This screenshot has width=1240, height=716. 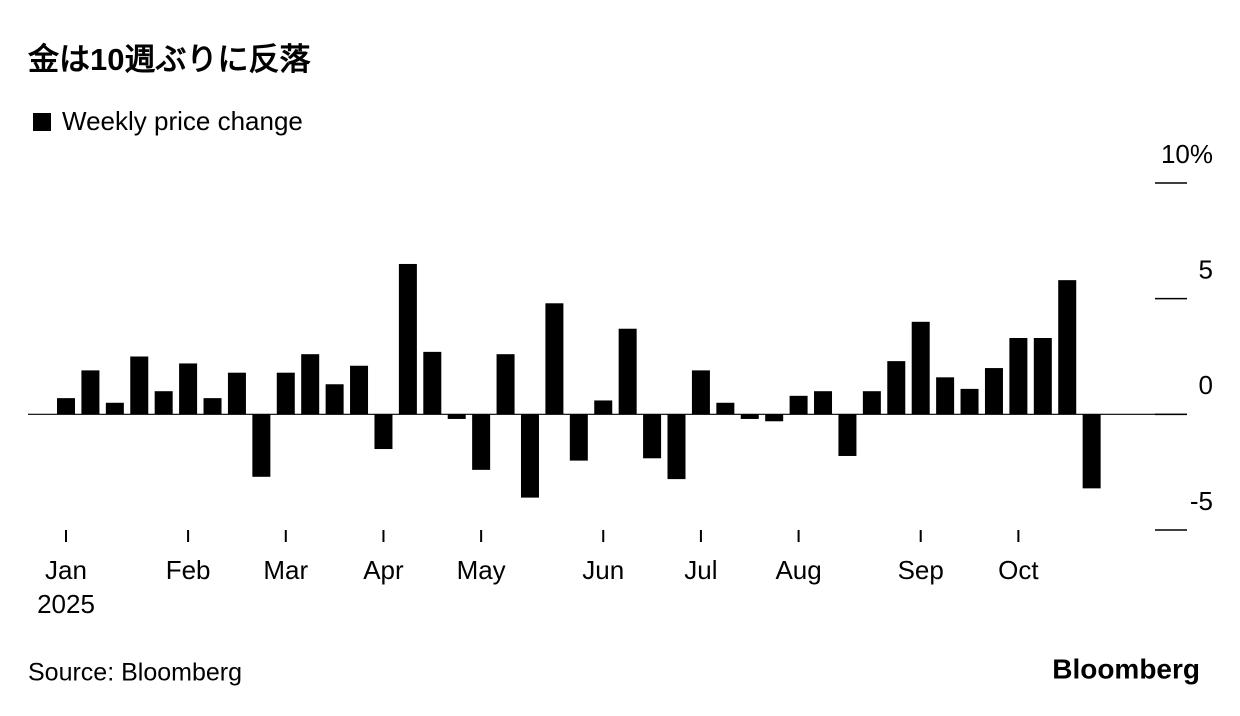 What do you see at coordinates (603, 570) in the screenshot?
I see `x-tick-label: Jun` at bounding box center [603, 570].